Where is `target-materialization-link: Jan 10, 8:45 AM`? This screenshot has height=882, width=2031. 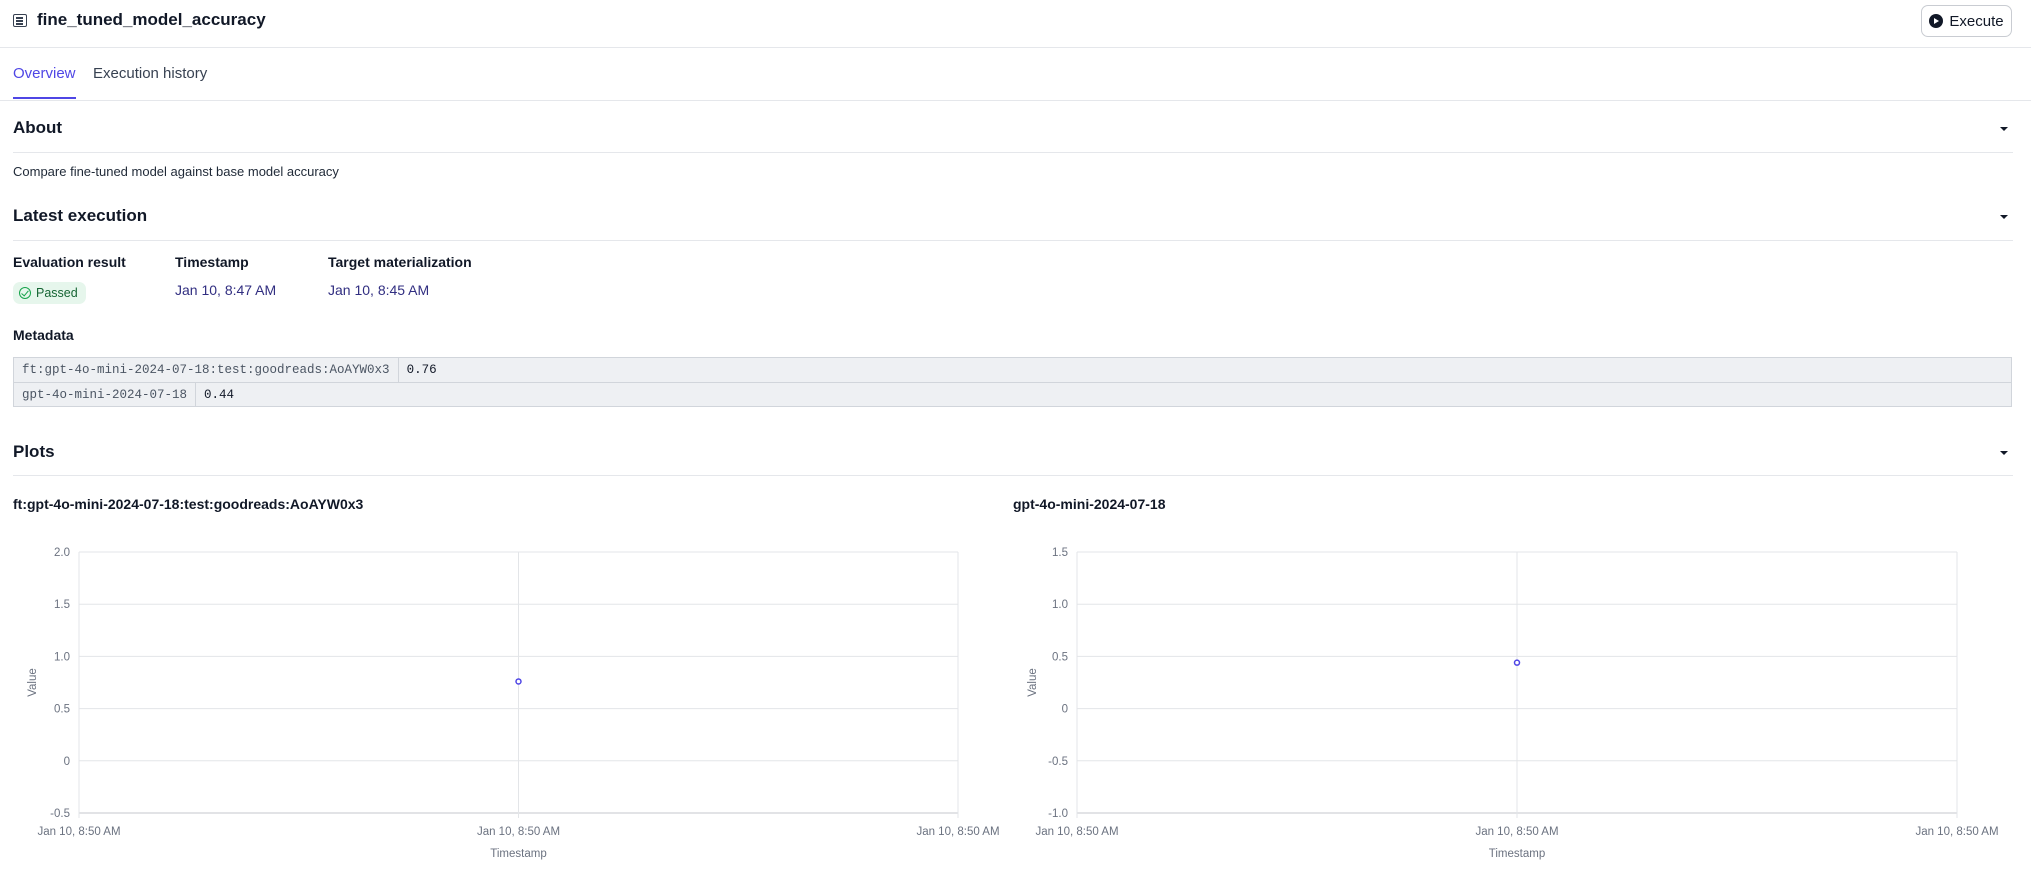 target-materialization-link: Jan 10, 8:45 AM is located at coordinates (379, 290).